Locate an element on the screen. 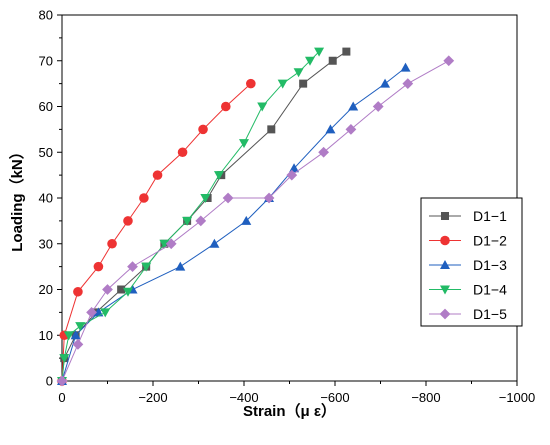 The height and width of the screenshot is (445, 550). y-axis-title: Loading（kN） is located at coordinates (17, 198).